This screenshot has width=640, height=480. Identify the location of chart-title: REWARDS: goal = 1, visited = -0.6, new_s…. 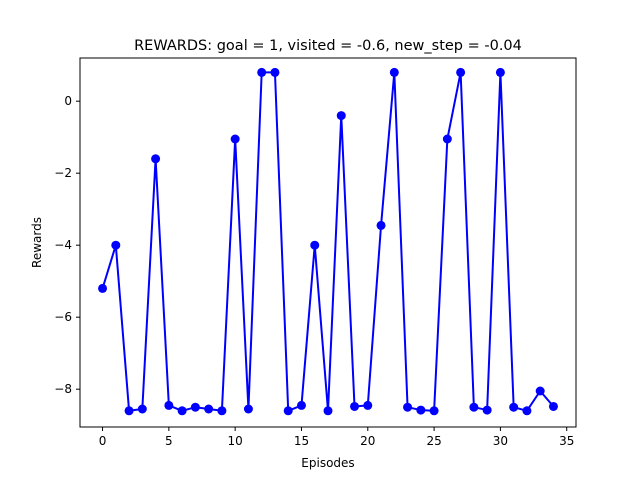
(328, 46).